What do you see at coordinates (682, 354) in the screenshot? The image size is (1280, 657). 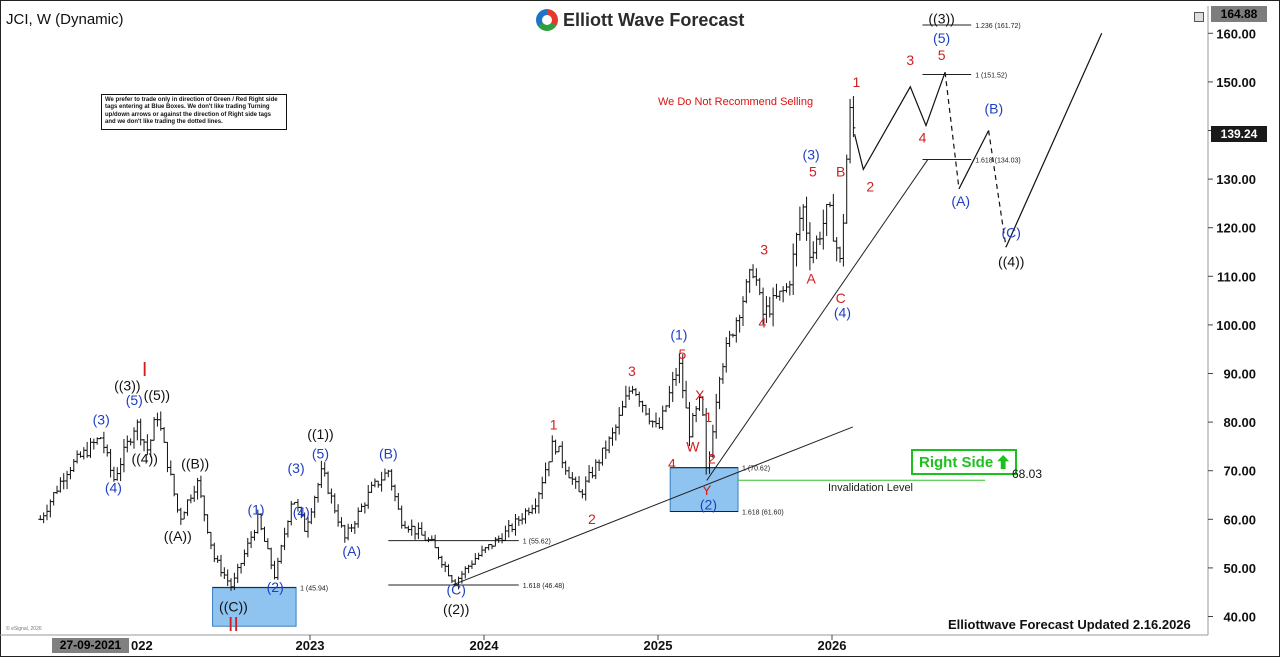 I see `wave-label: 5` at bounding box center [682, 354].